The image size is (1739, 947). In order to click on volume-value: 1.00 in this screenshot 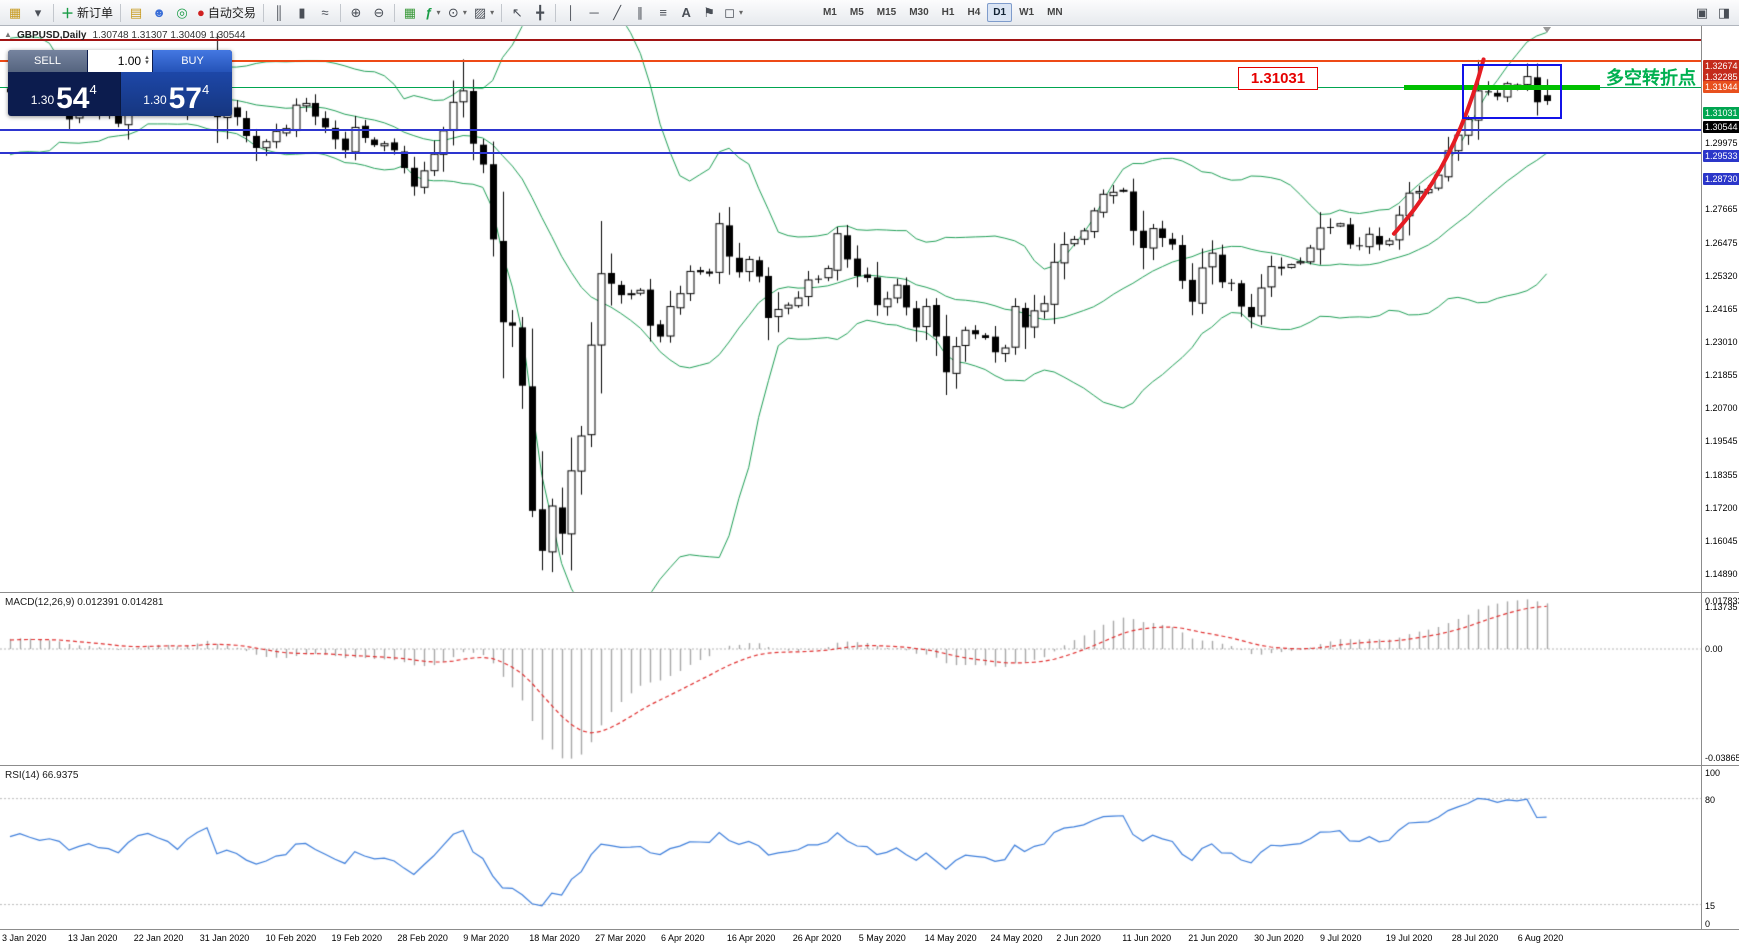, I will do `click(129, 61)`.